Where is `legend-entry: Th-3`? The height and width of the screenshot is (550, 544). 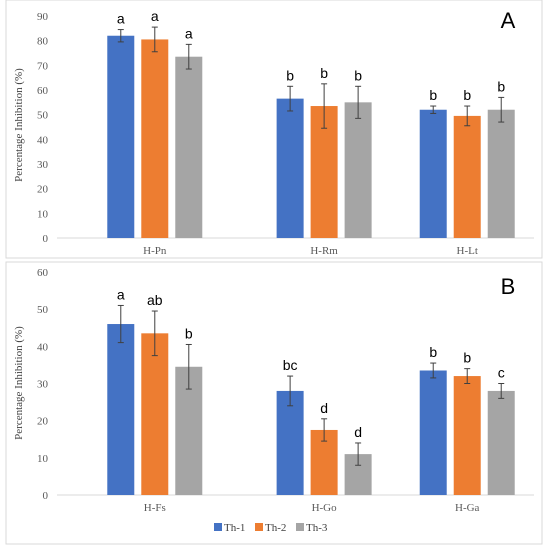 legend-entry: Th-3 is located at coordinates (317, 528).